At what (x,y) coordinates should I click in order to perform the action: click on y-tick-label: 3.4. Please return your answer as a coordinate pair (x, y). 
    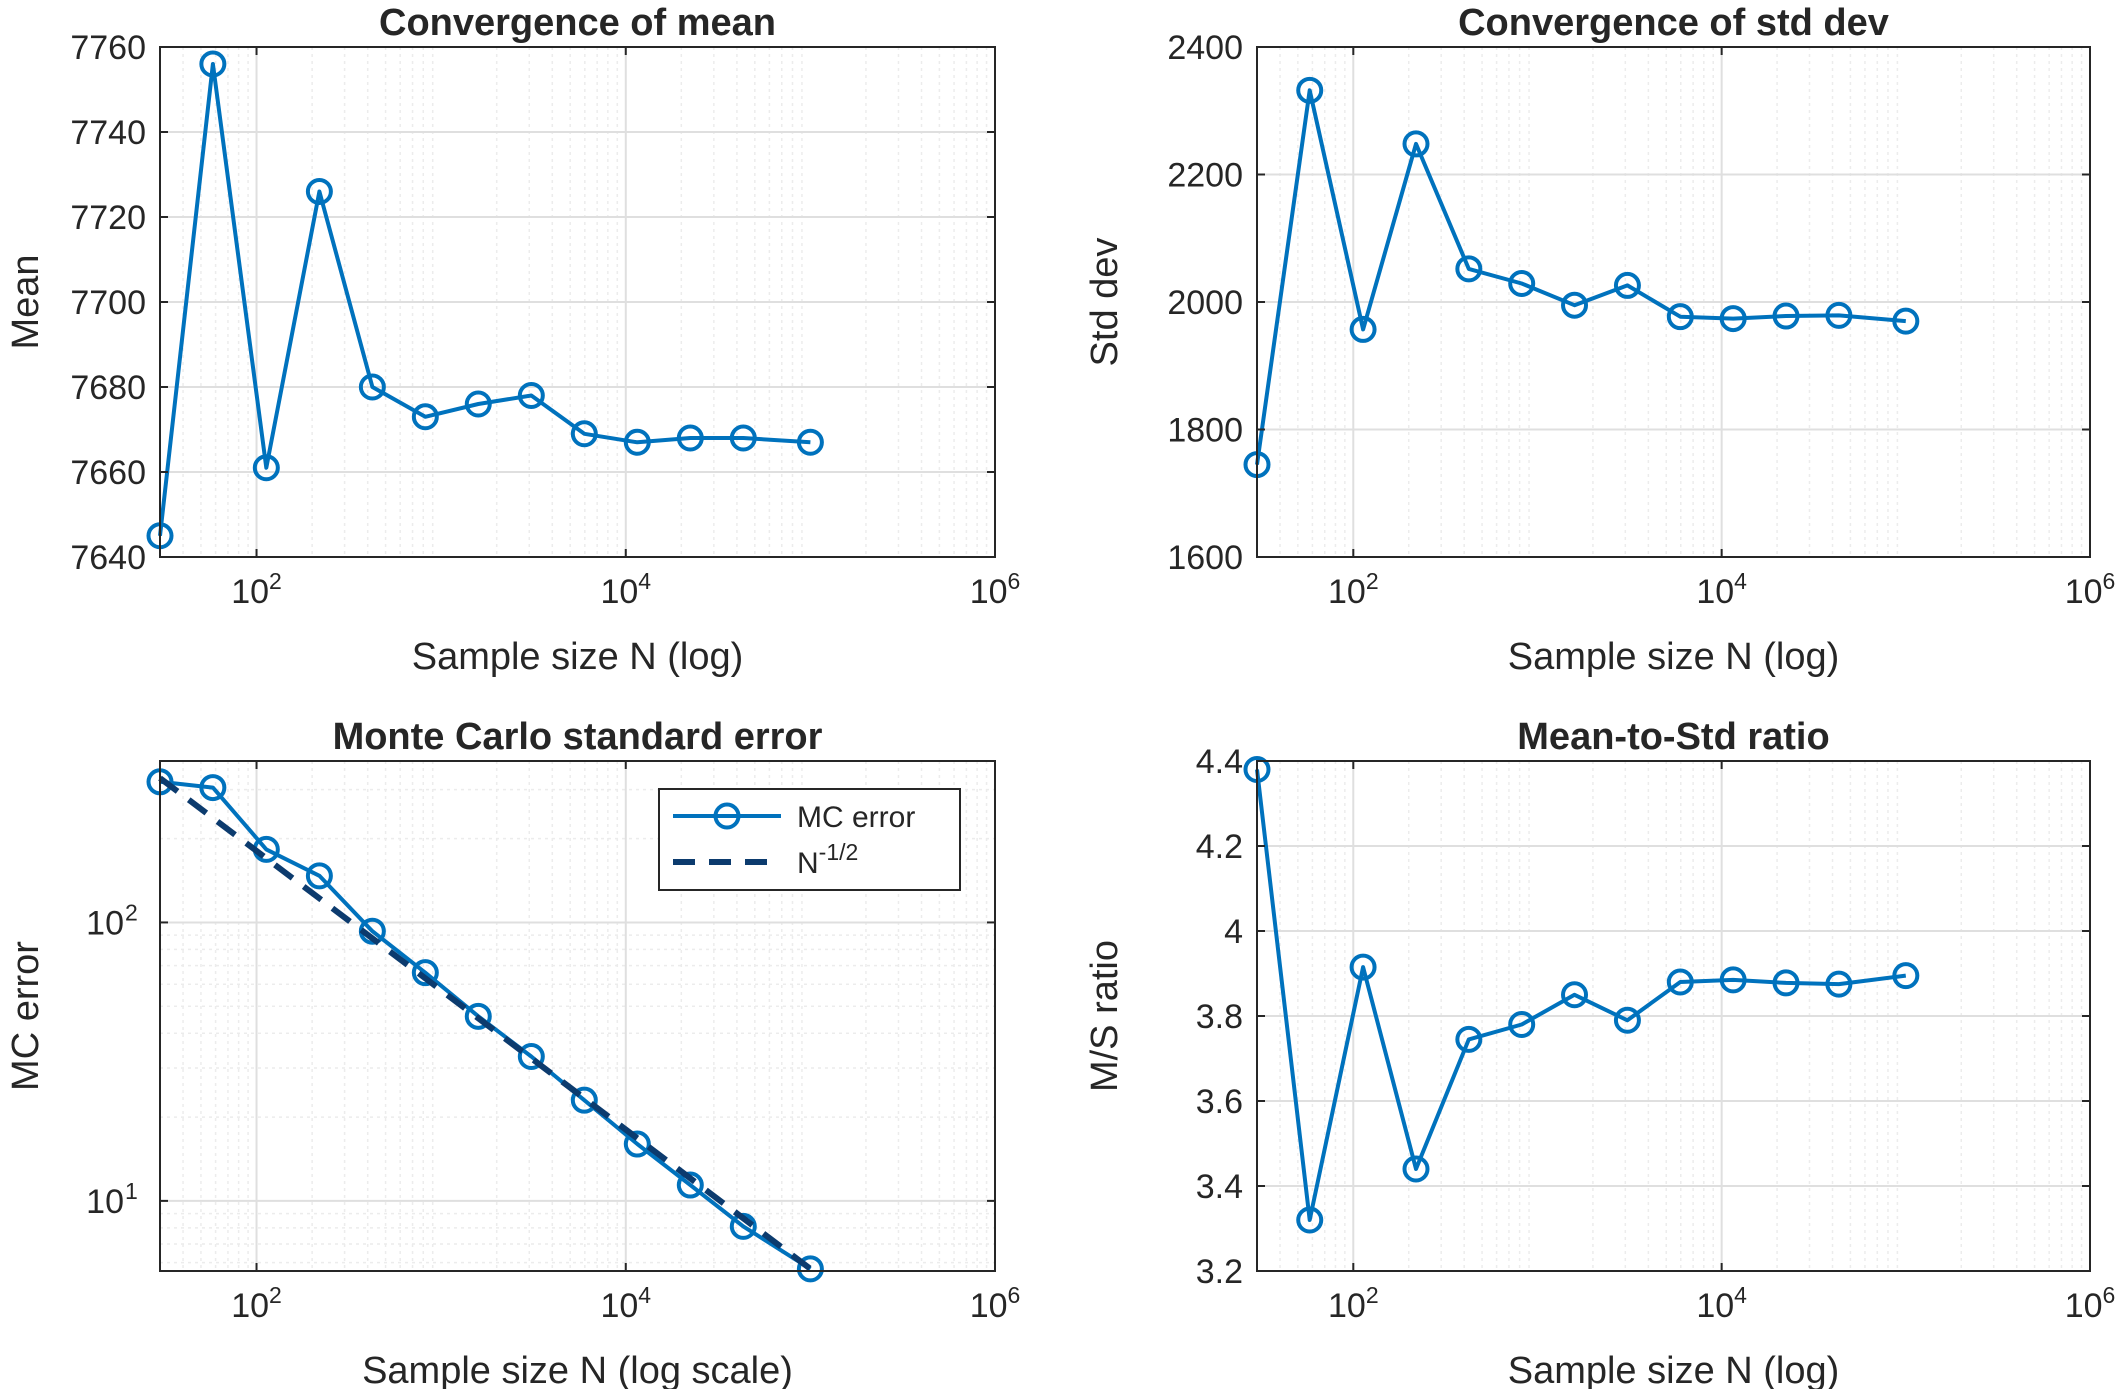
    Looking at the image, I should click on (1219, 1187).